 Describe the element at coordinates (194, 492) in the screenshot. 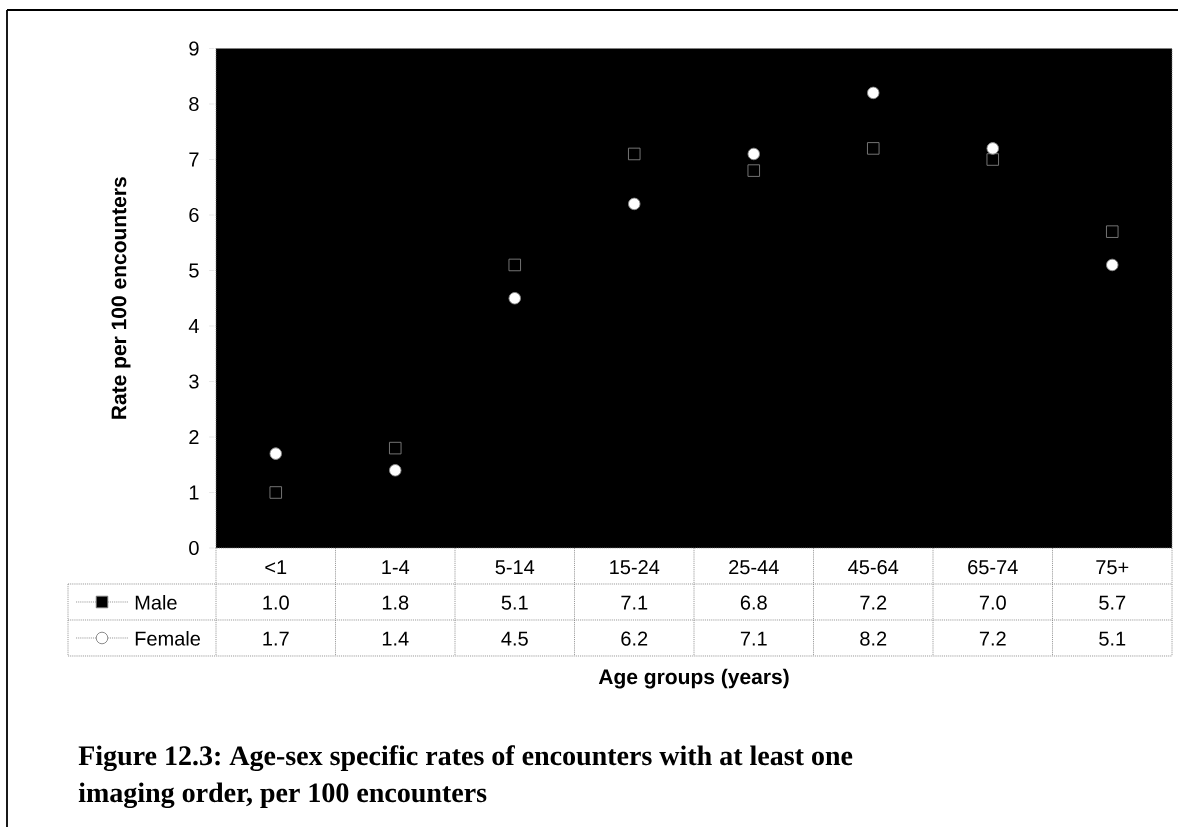

I see `y-tick-label: 1` at that location.